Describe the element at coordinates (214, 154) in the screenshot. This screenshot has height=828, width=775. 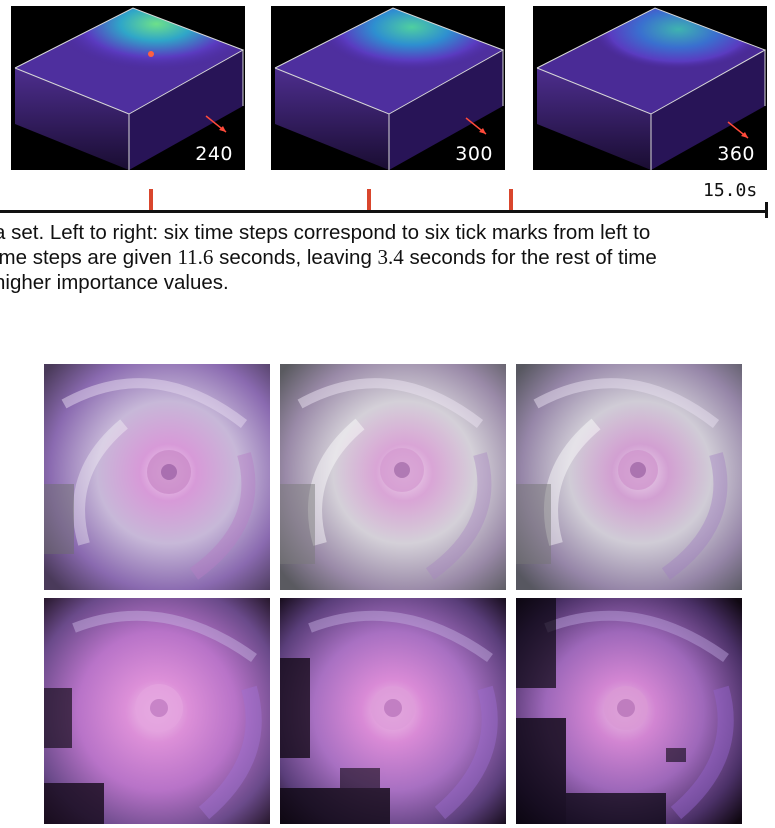
I see `time-step-label: 240` at that location.